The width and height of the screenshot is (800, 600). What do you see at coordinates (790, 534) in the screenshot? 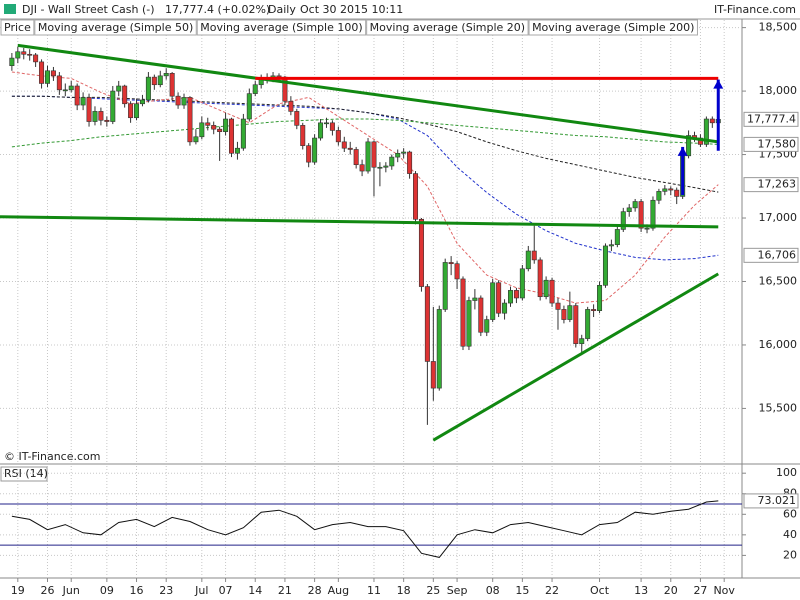
I see `y-tick-label: 40` at bounding box center [790, 534].